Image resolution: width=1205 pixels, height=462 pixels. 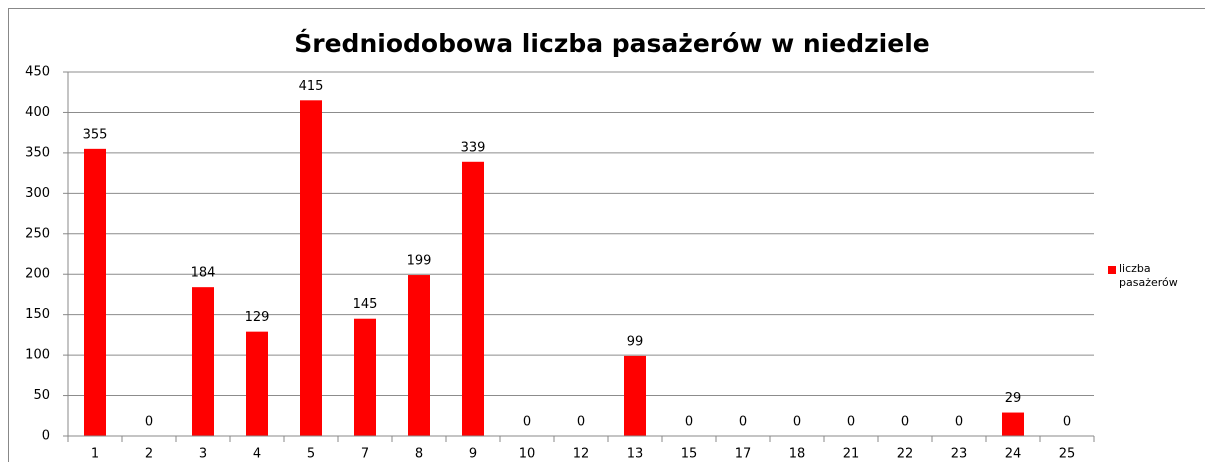 I want to click on x-tick-label: 5, so click(x=311, y=454).